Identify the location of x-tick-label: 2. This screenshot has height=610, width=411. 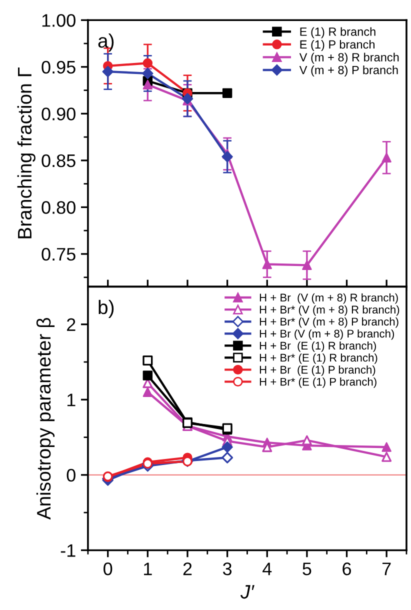
(187, 569).